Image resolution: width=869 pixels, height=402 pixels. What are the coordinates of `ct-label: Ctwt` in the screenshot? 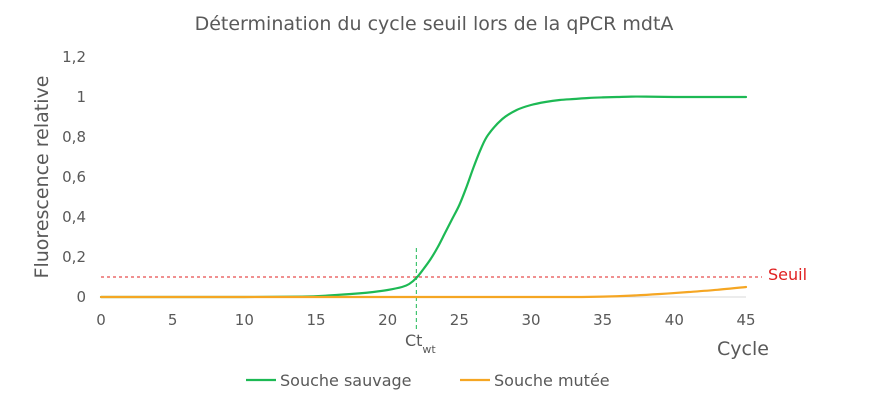 It's located at (420, 343).